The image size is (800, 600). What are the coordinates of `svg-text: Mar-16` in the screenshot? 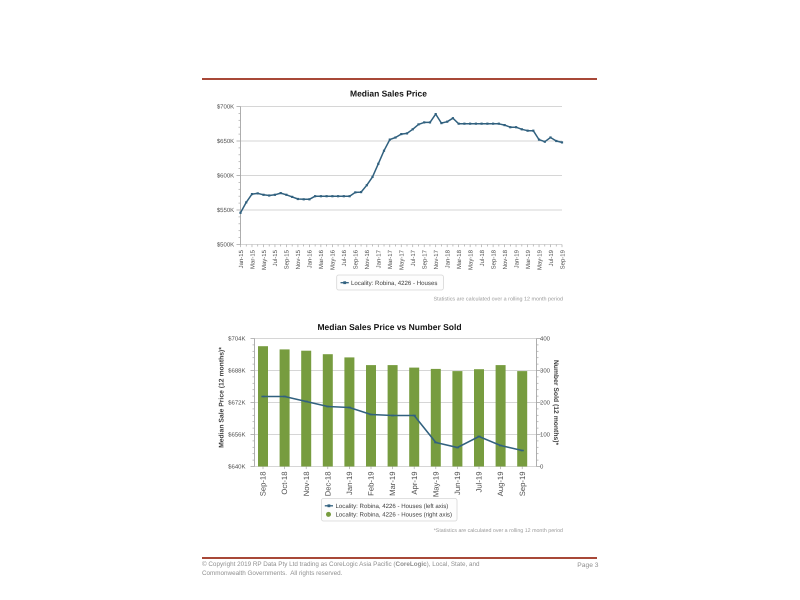 It's located at (321, 259).